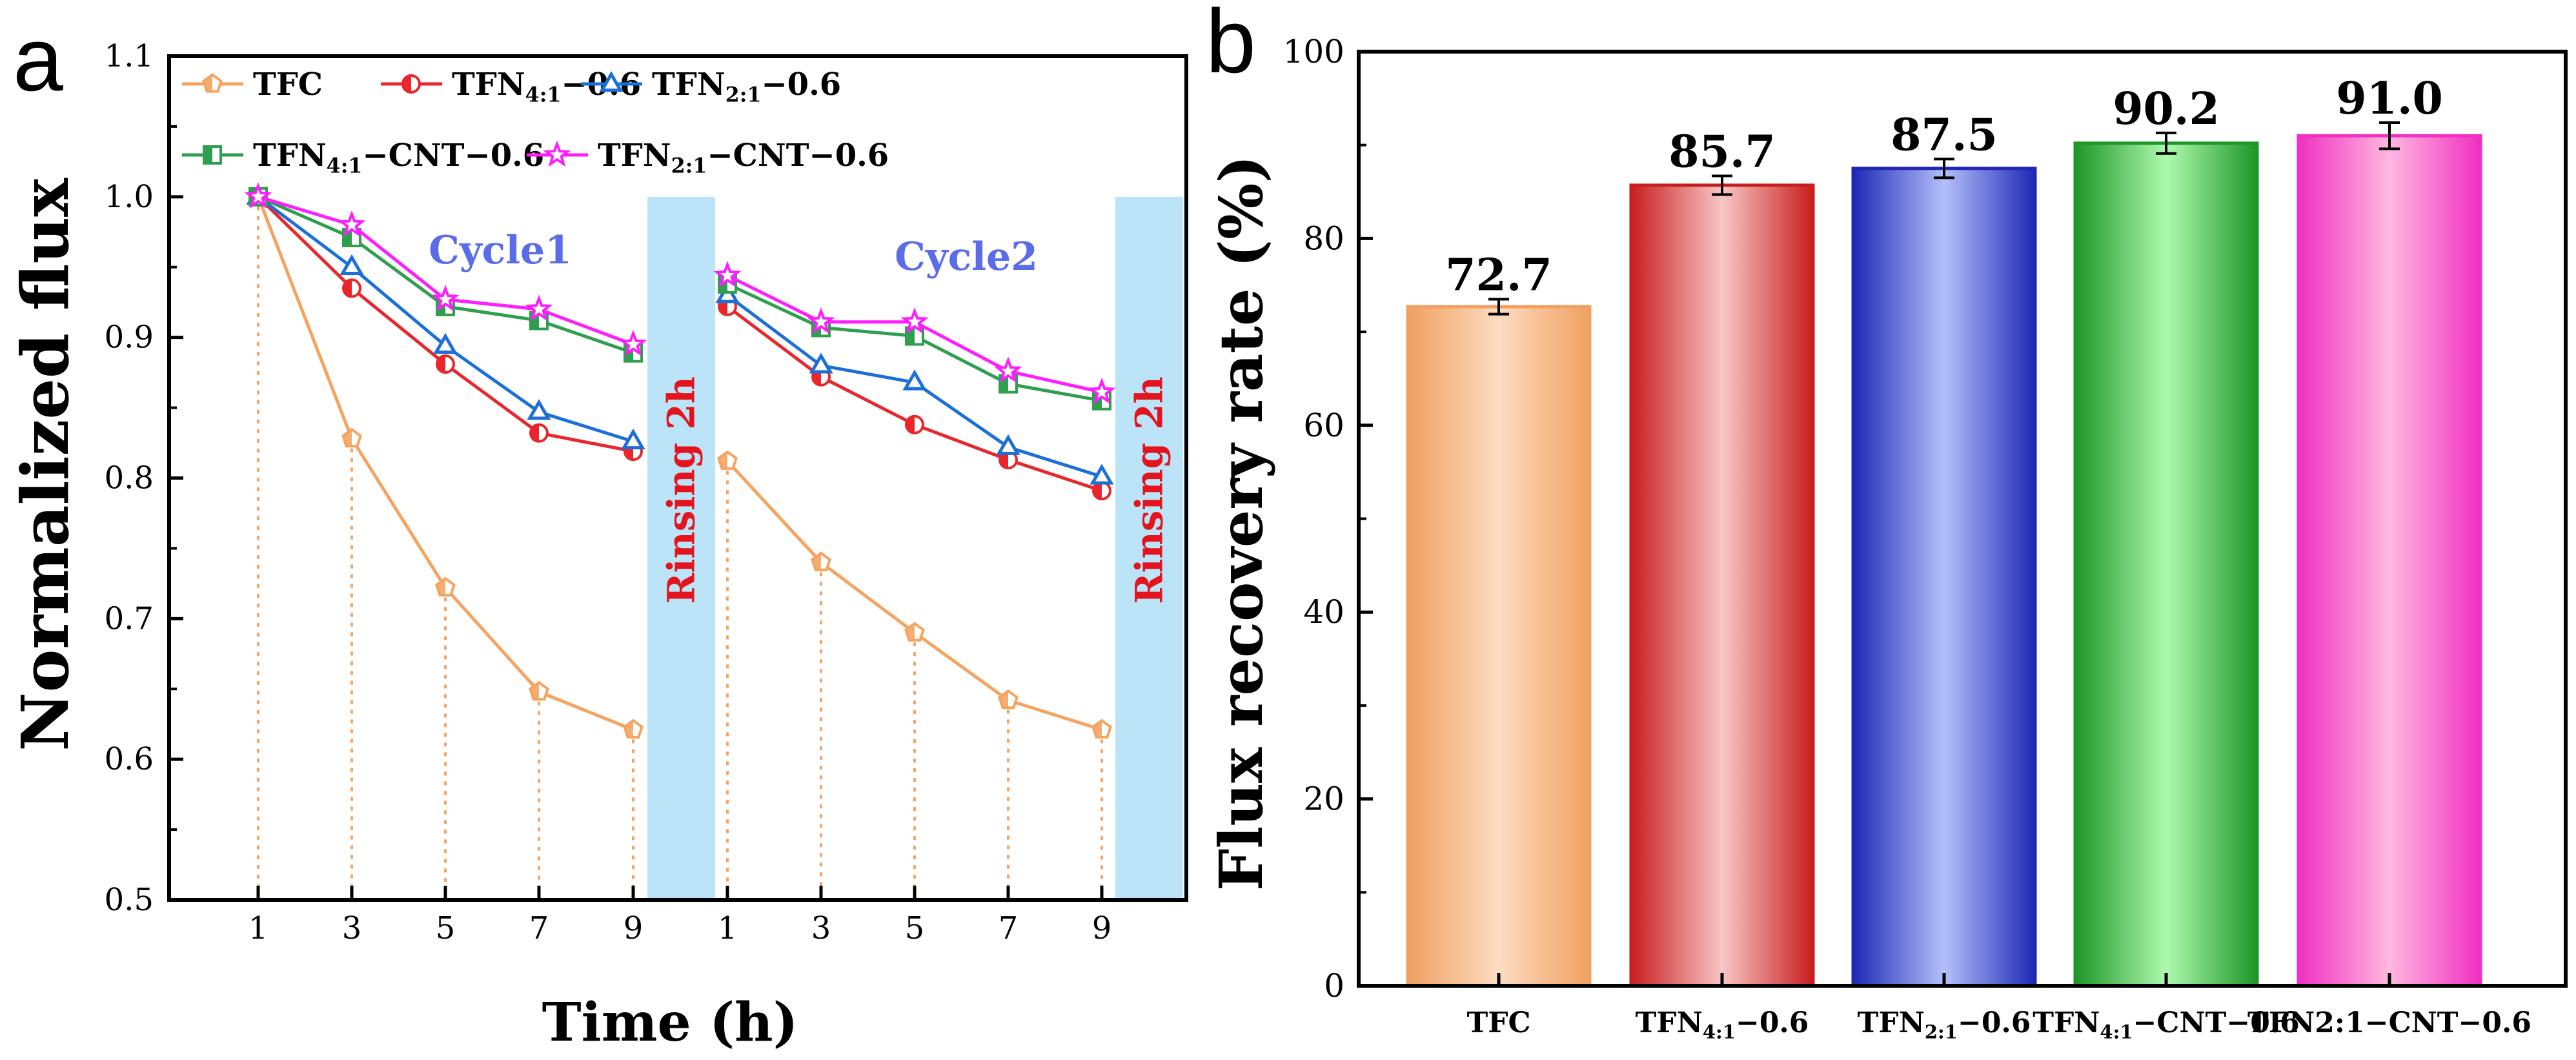 Image resolution: width=2576 pixels, height=1060 pixels. I want to click on marker-0-c2-1-half, so click(816, 561).